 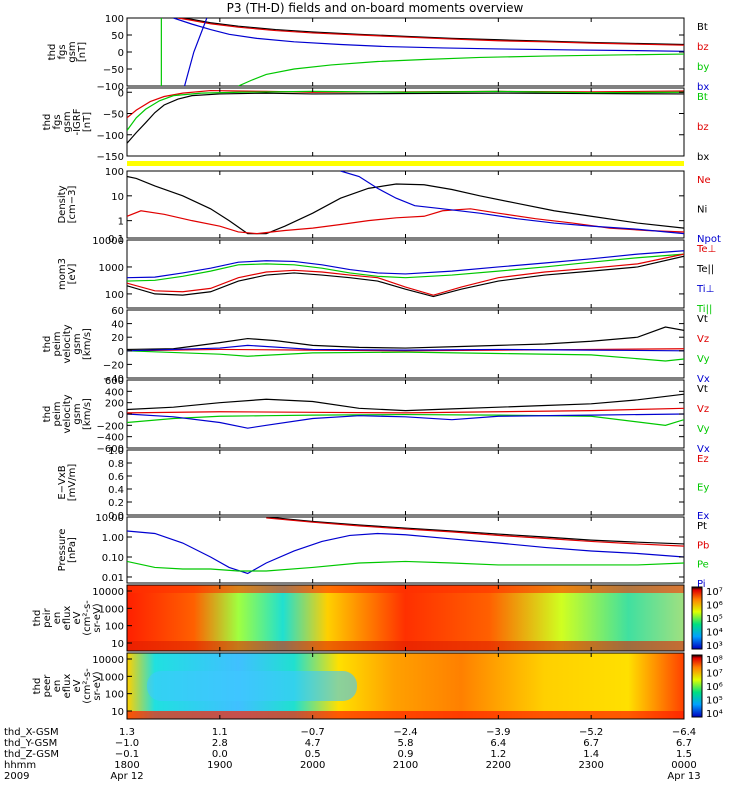 I want to click on y-tick-label: −40, so click(x=113, y=379).